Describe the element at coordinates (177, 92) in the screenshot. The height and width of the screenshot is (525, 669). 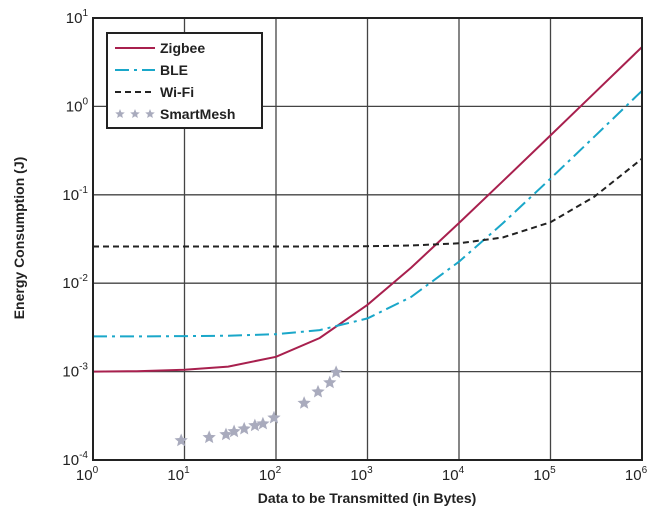
I see `legend-label: Wi-Fi` at that location.